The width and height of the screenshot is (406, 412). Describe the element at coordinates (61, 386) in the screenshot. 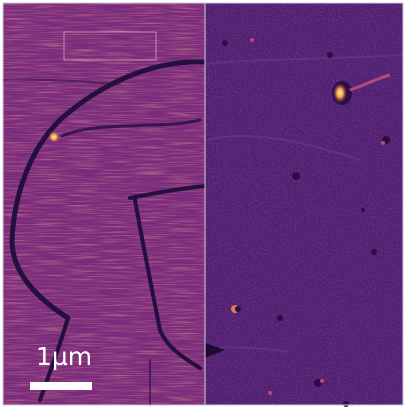

I see `scale-bar` at that location.